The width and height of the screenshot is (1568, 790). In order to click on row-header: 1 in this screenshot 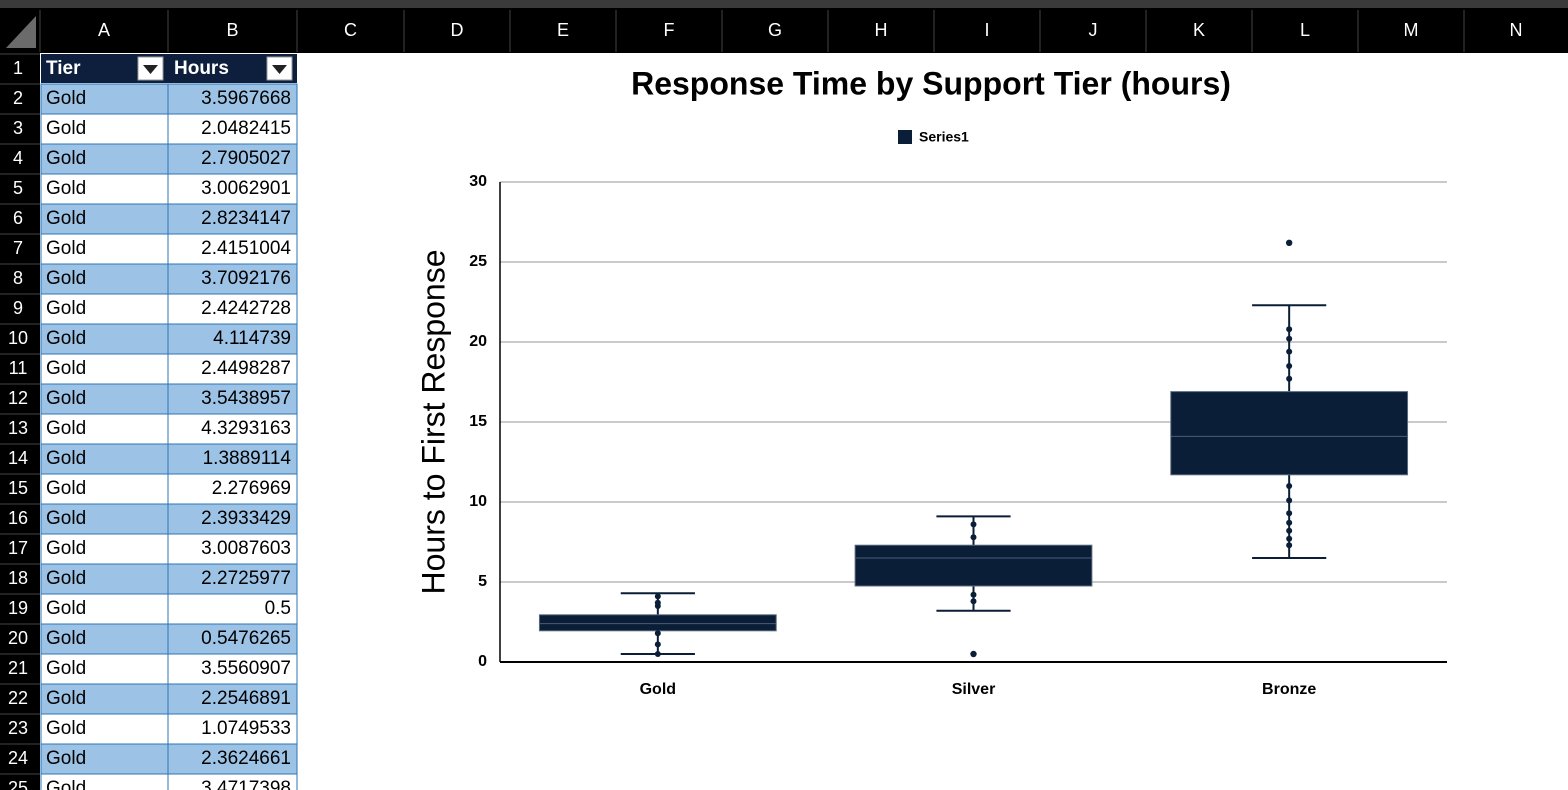, I will do `click(18, 68)`.